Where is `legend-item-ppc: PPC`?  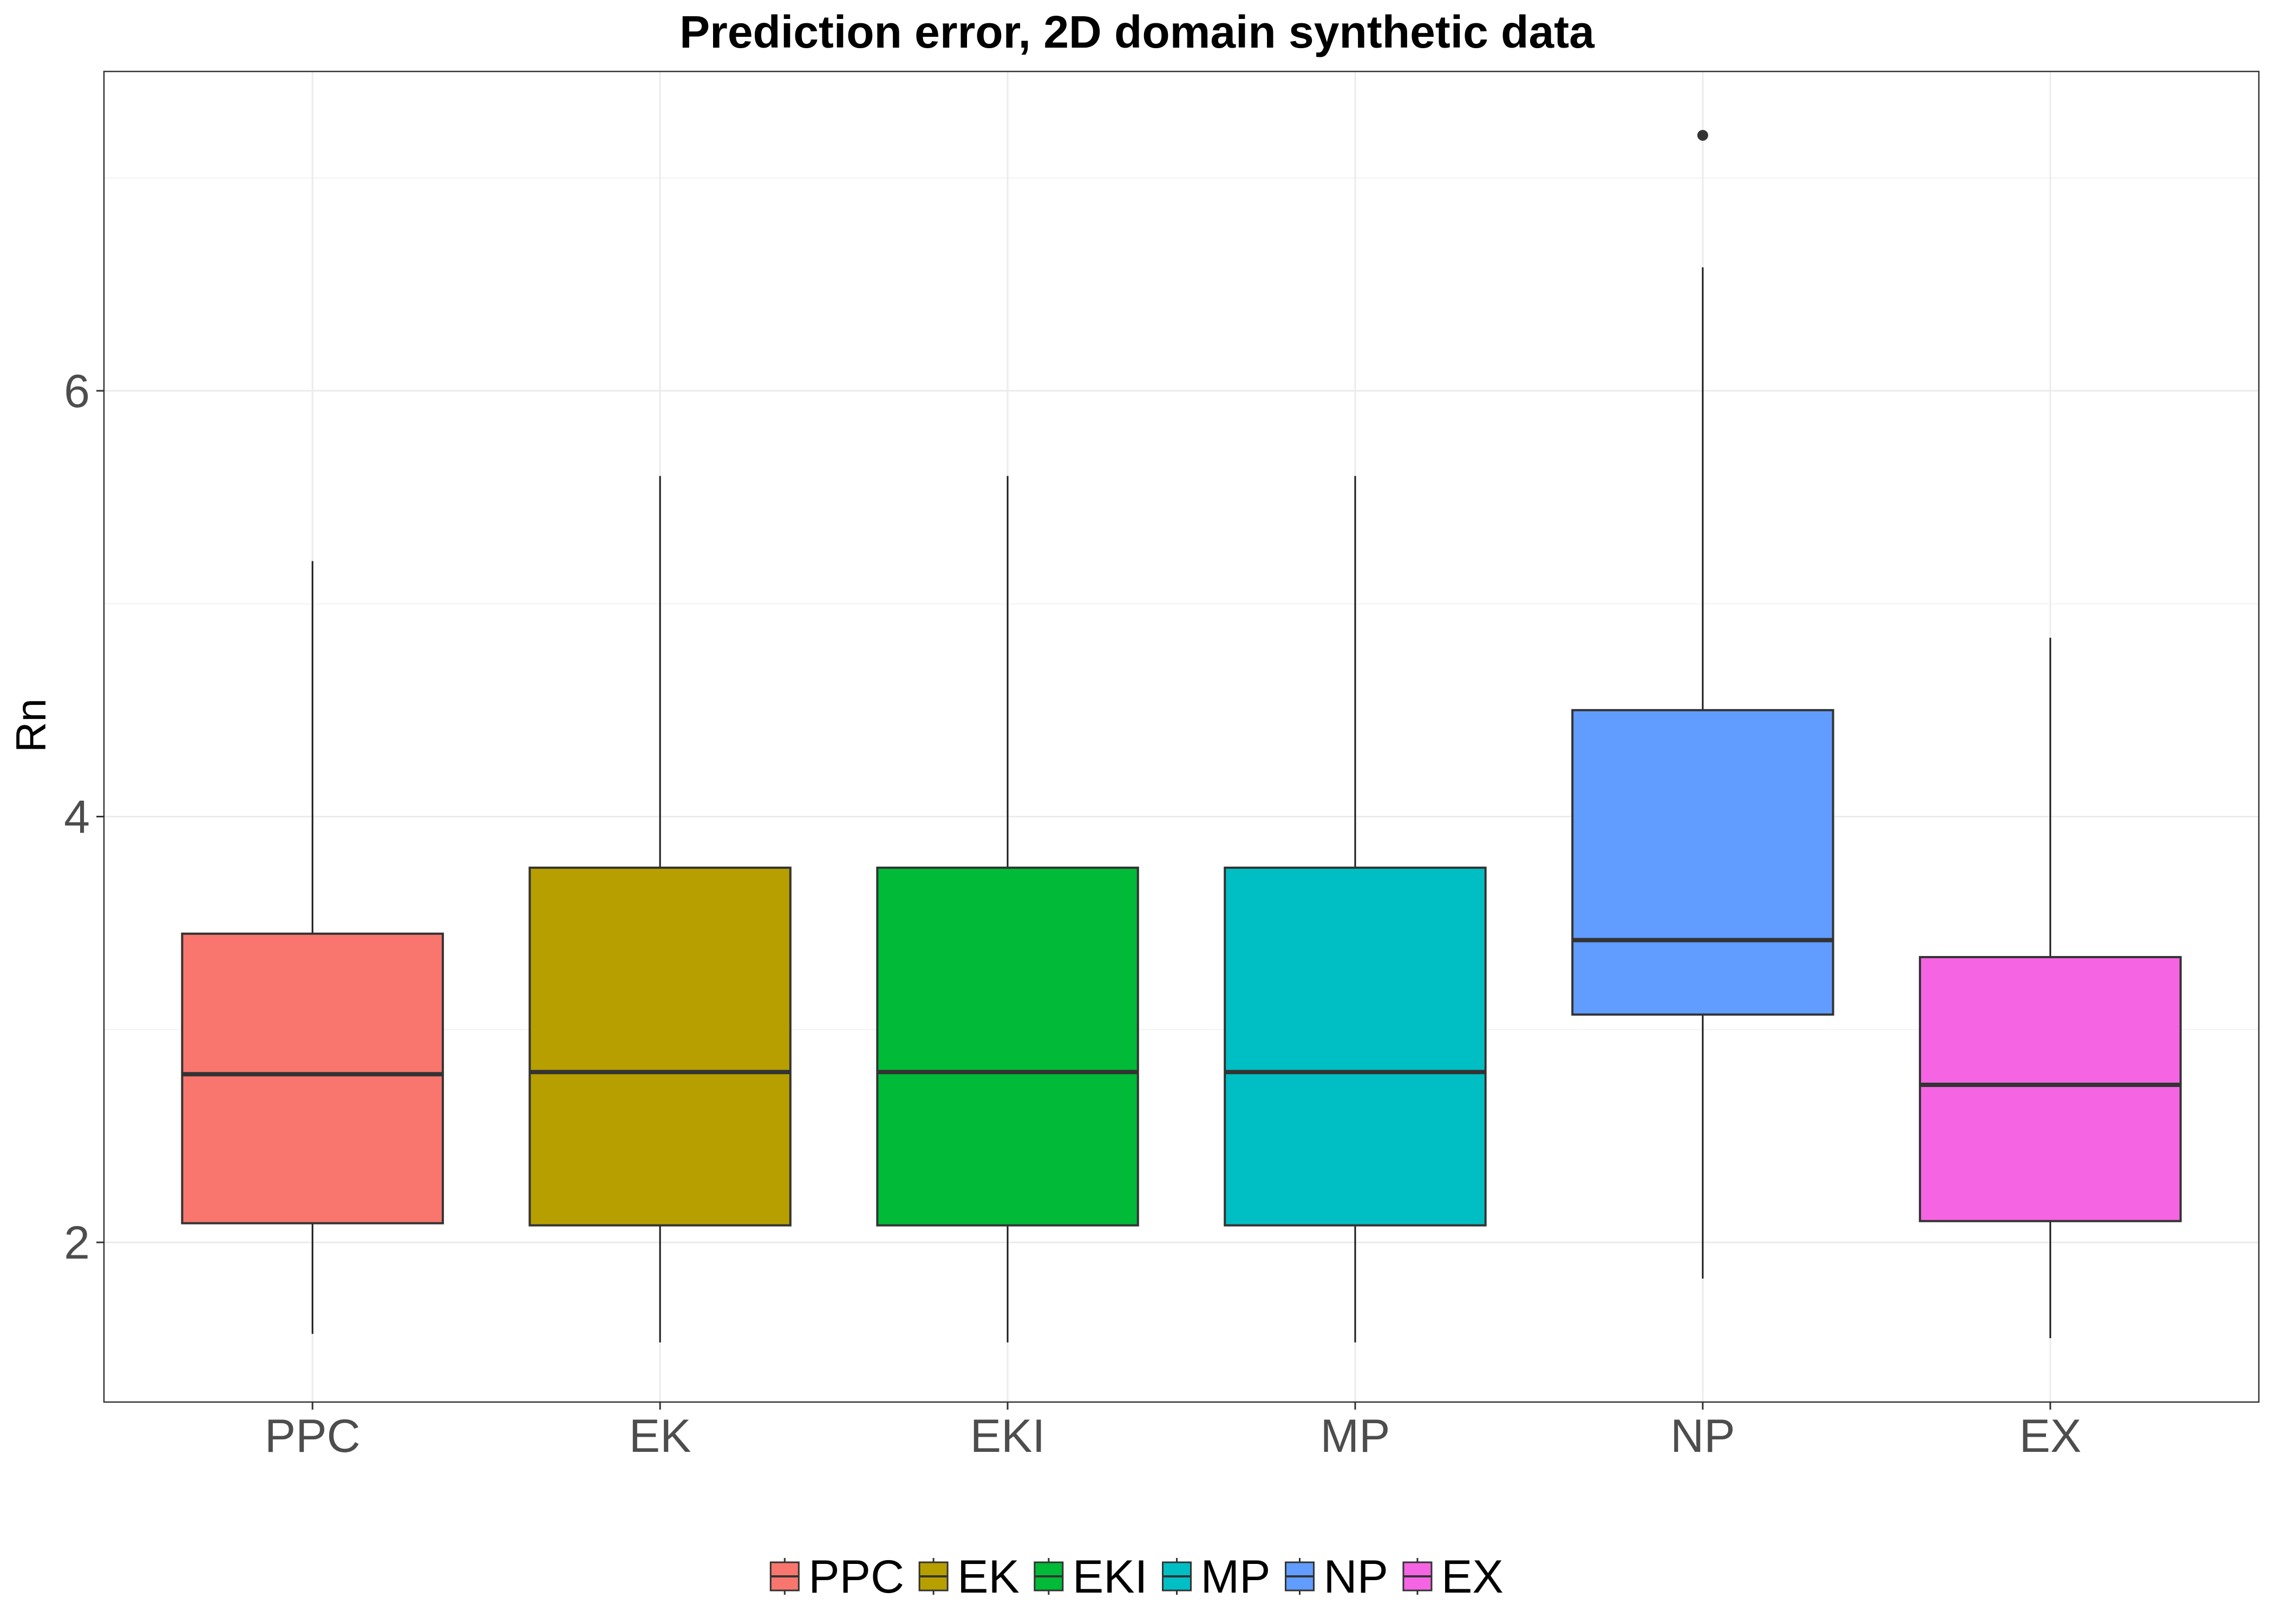 legend-item-ppc: PPC is located at coordinates (837, 1577).